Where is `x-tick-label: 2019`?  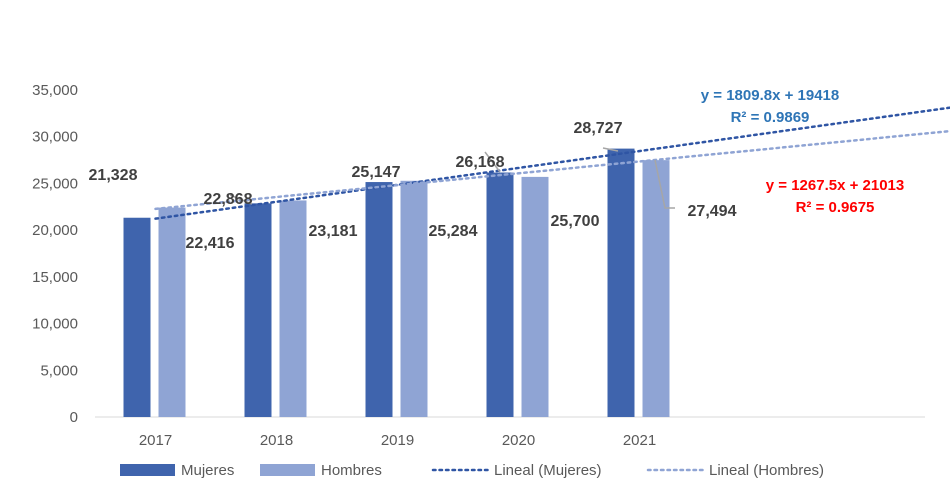 x-tick-label: 2019 is located at coordinates (397, 440).